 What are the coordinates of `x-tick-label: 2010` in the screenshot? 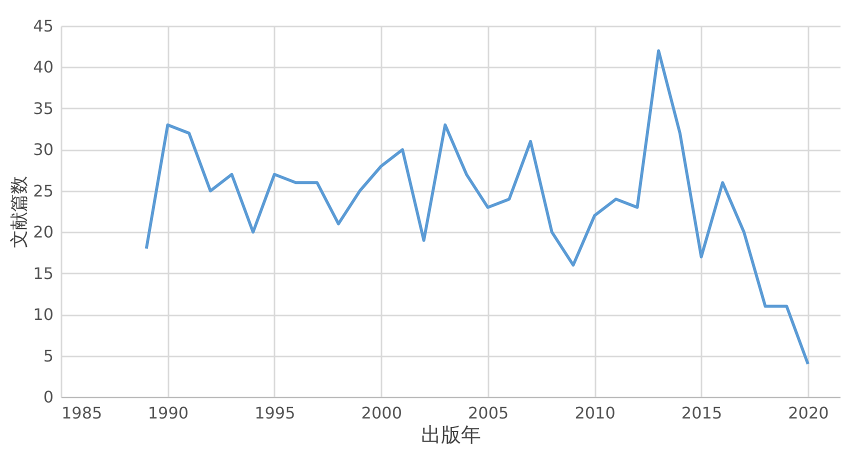 It's located at (595, 413).